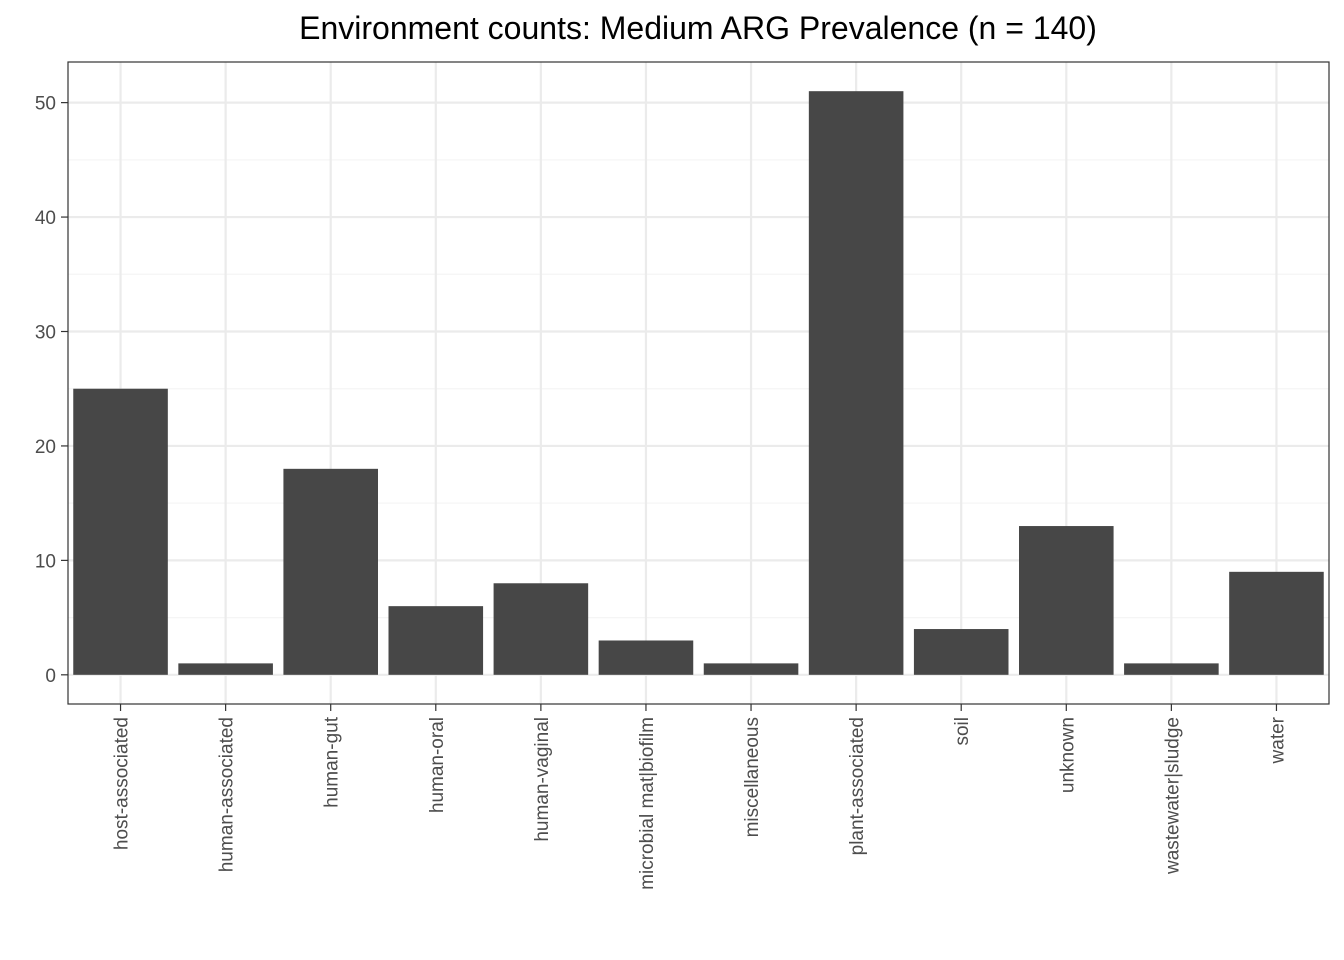 The height and width of the screenshot is (960, 1344). What do you see at coordinates (437, 765) in the screenshot?
I see `x-tick-label: human-oral` at bounding box center [437, 765].